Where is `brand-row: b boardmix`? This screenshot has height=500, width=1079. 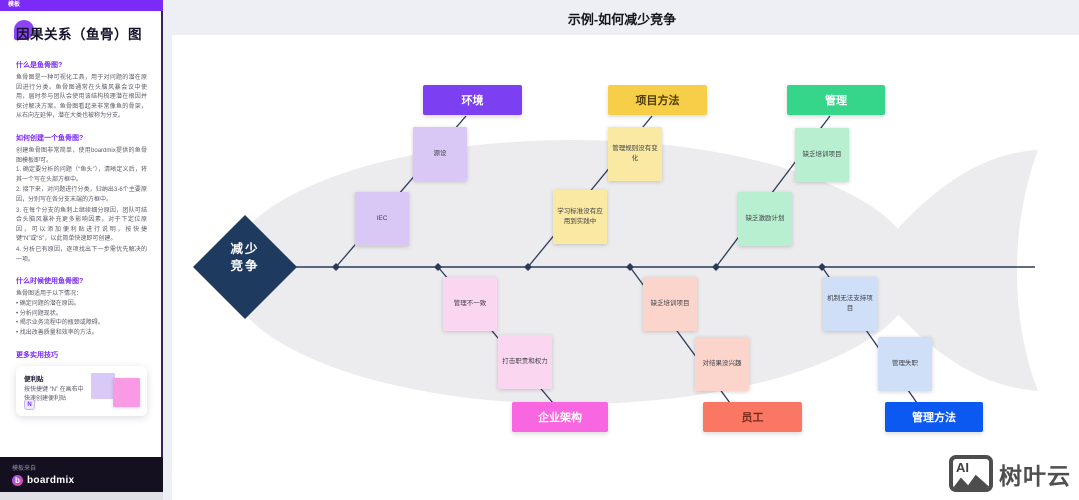
brand-row: b boardmix is located at coordinates (81, 480).